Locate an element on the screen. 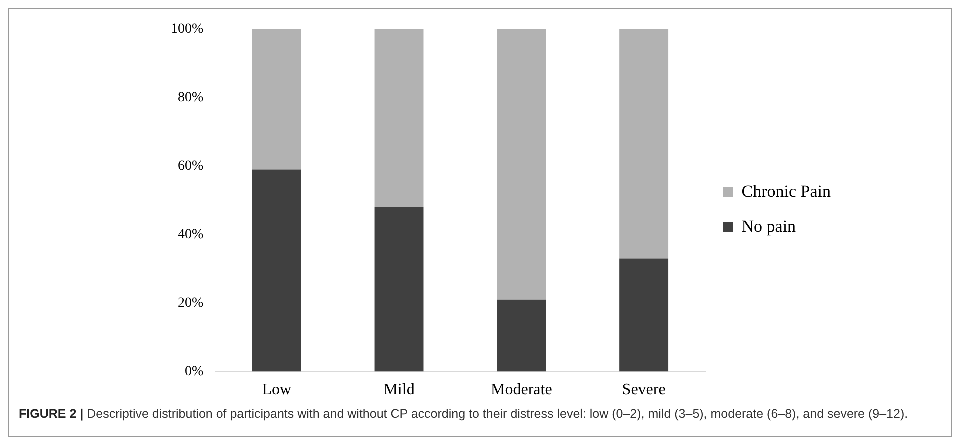 The image size is (962, 447). caption: FIGURE 2 | Descriptive distribution of participants with and without CP according to their distress level: low (0–2), mild (3–5), moderate (6–8), and severe (9–12). is located at coordinates (464, 413).